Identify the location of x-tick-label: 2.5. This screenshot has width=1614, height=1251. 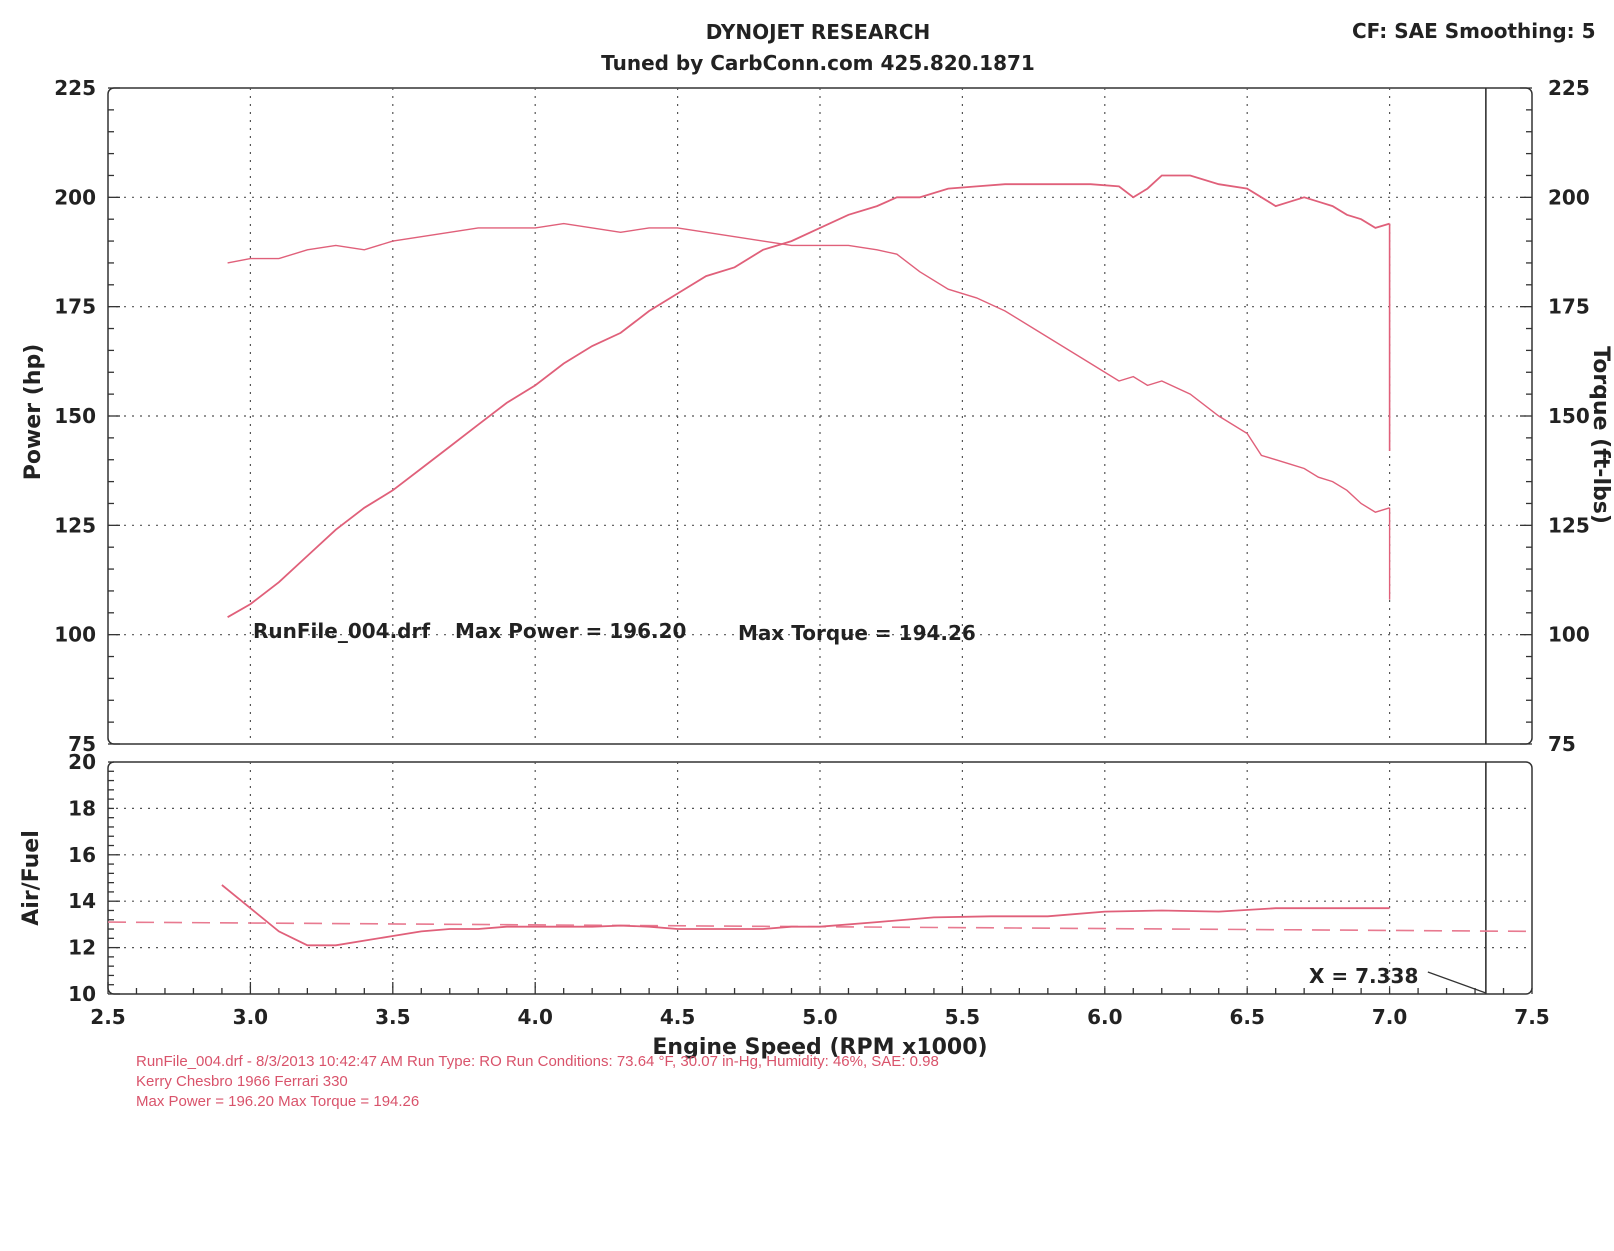
(107, 1017).